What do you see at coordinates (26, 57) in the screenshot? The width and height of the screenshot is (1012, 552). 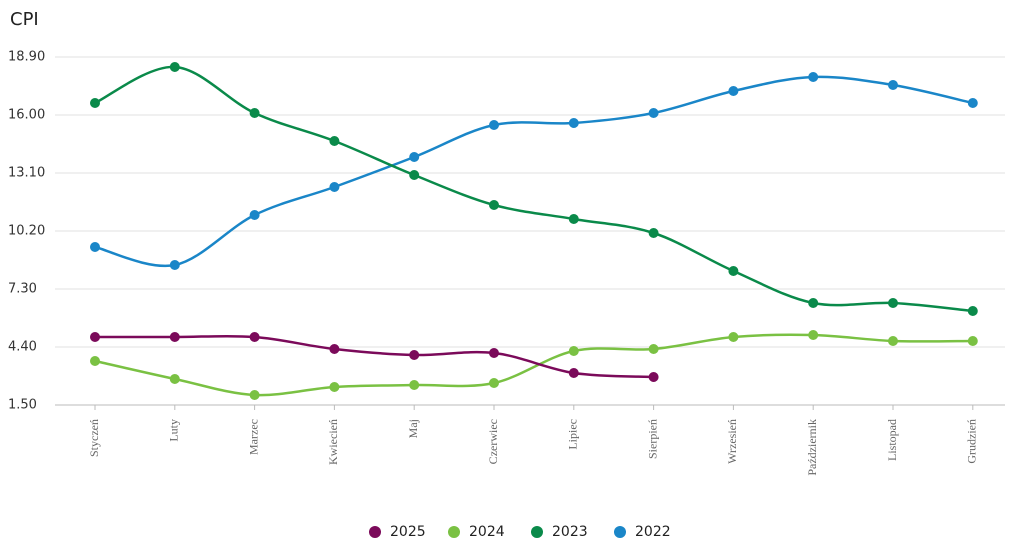 I see `y-tick-label: 18.90` at bounding box center [26, 57].